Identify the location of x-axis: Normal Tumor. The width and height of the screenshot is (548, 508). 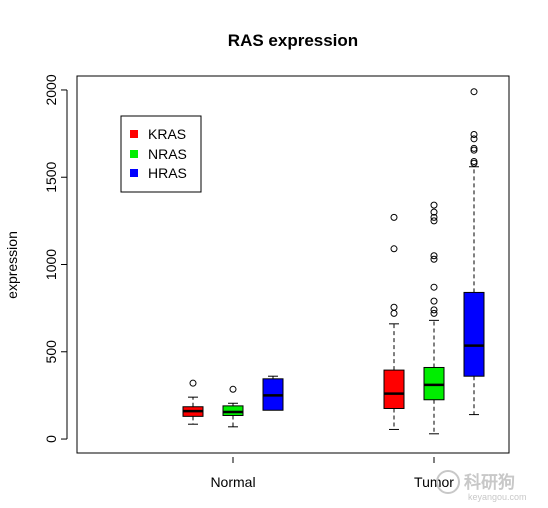
(332, 473).